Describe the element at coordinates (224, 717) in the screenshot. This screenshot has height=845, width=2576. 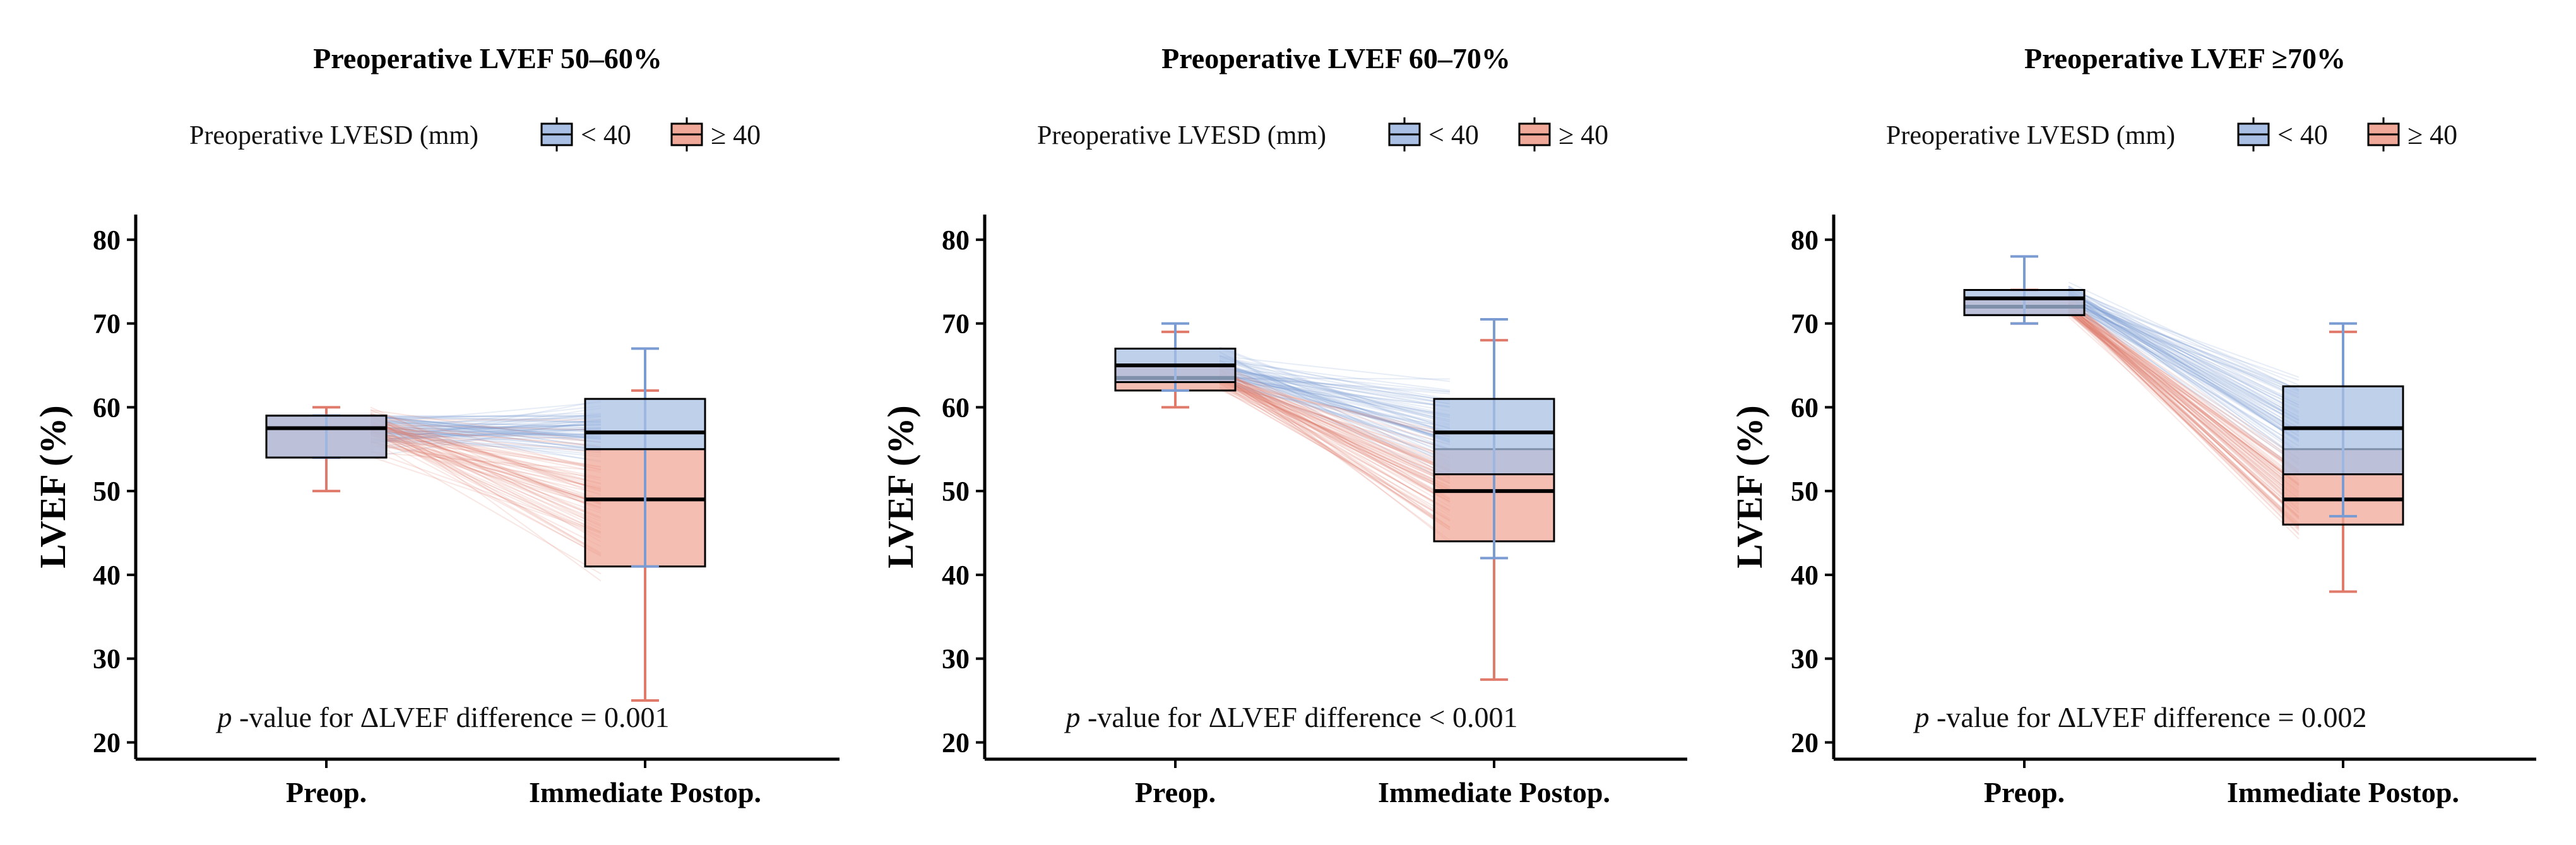
I see `p-label: p` at that location.